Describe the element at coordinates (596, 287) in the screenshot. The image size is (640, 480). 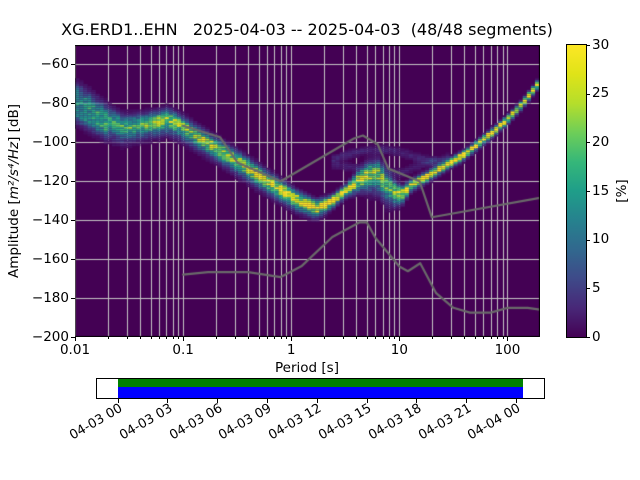
I see `colorbar-tick-label: 5` at that location.